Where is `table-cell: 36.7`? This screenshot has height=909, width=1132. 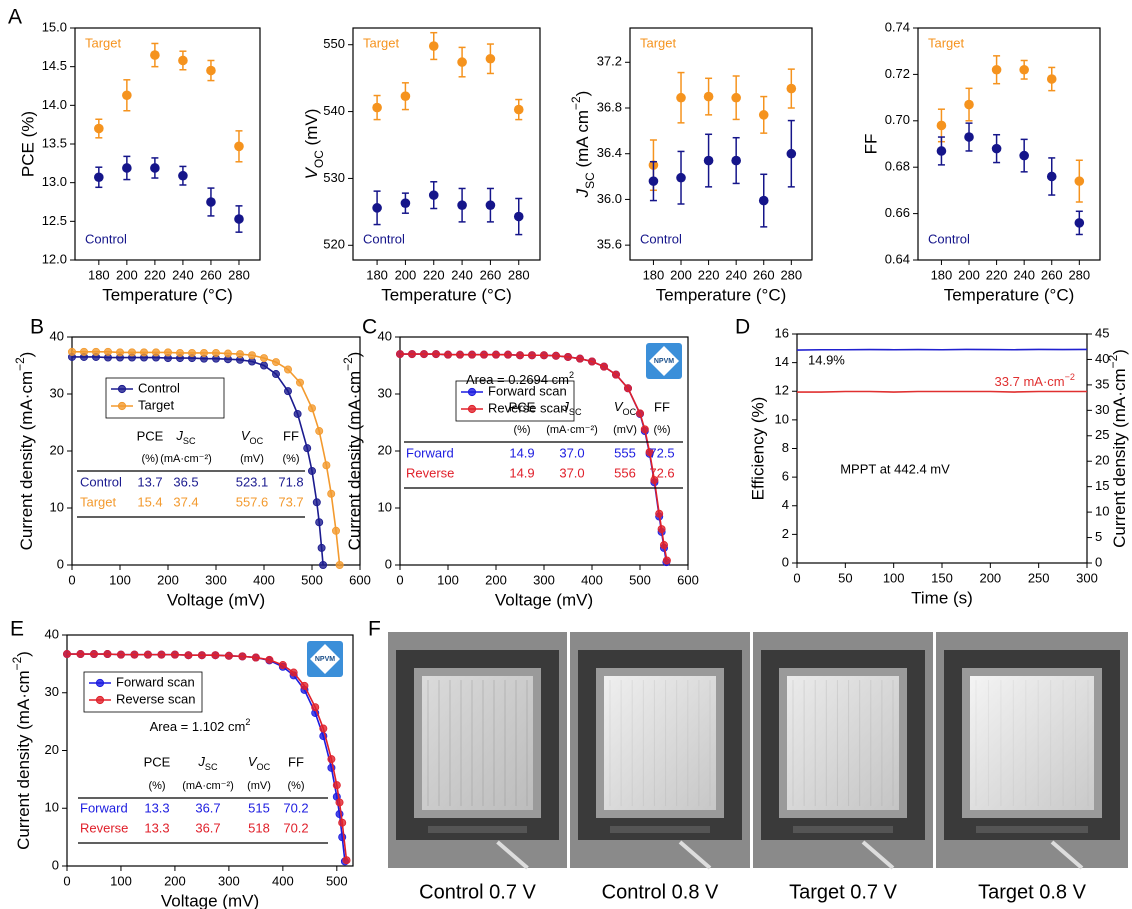 table-cell: 36.7 is located at coordinates (207, 827).